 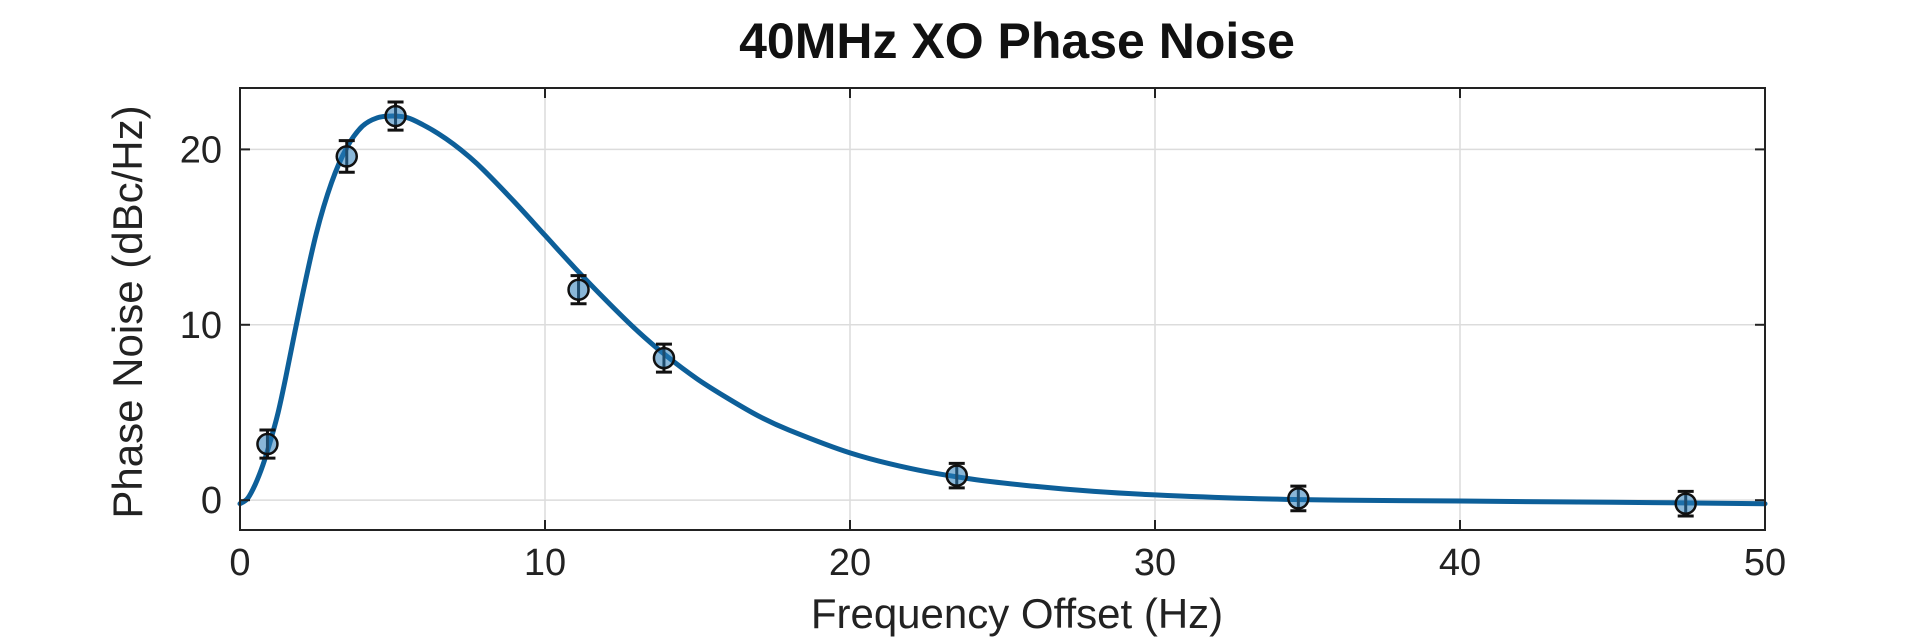 I want to click on x-tick-label: 0, so click(x=239, y=563).